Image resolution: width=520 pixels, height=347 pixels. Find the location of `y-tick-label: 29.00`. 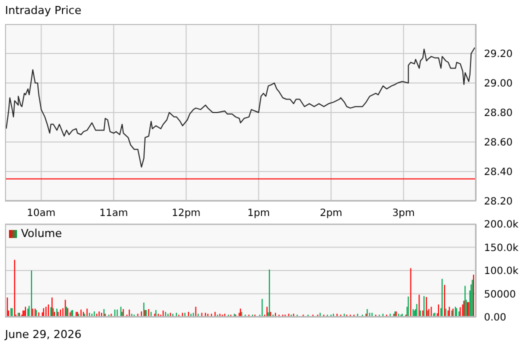

y-tick-label: 29.00 is located at coordinates (498, 84).